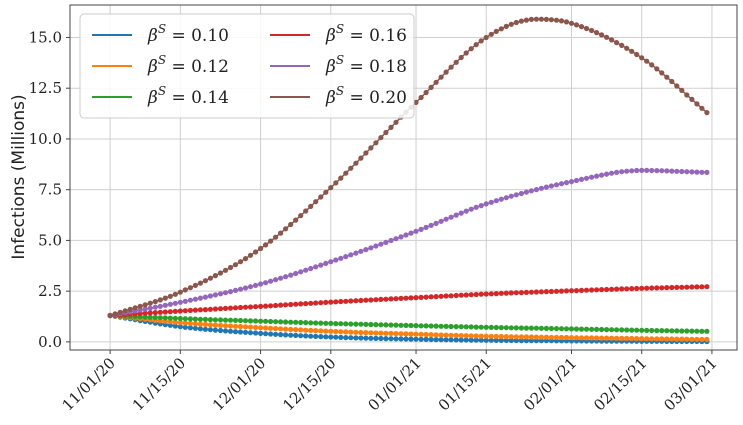  I want to click on legend-label: βS = 0.10, so click(188, 34).